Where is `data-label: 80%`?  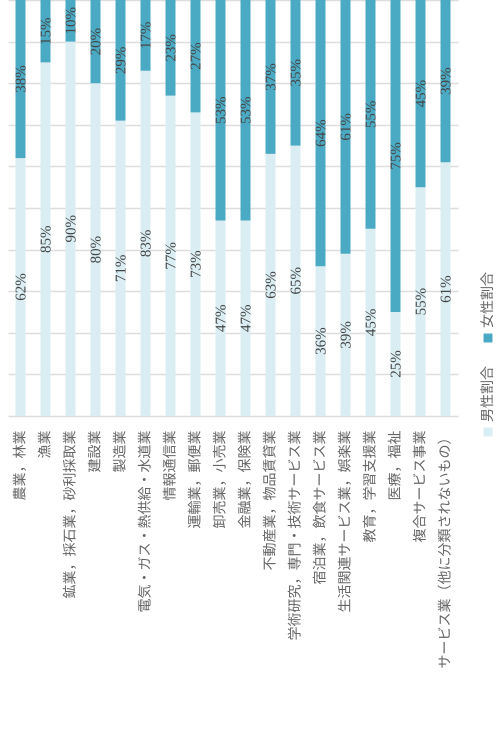 data-label: 80% is located at coordinates (96, 250).